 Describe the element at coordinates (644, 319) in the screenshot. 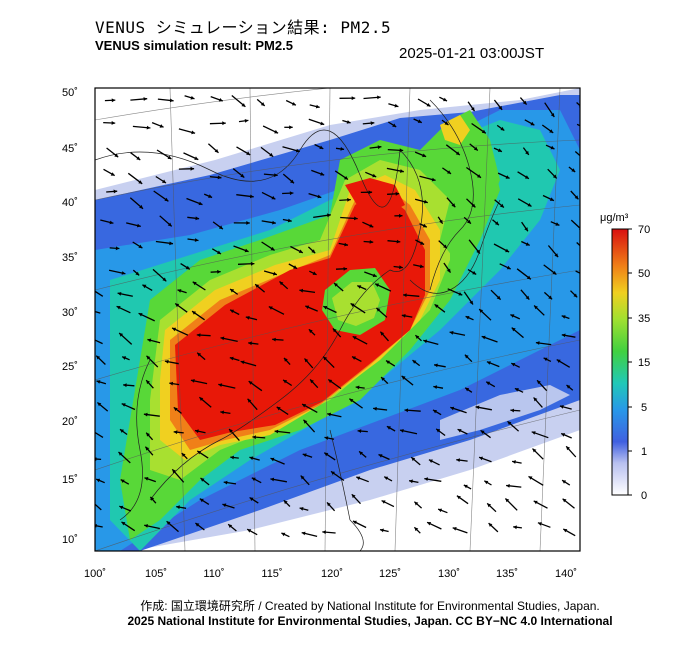

I see `colorbar-label: 35` at that location.